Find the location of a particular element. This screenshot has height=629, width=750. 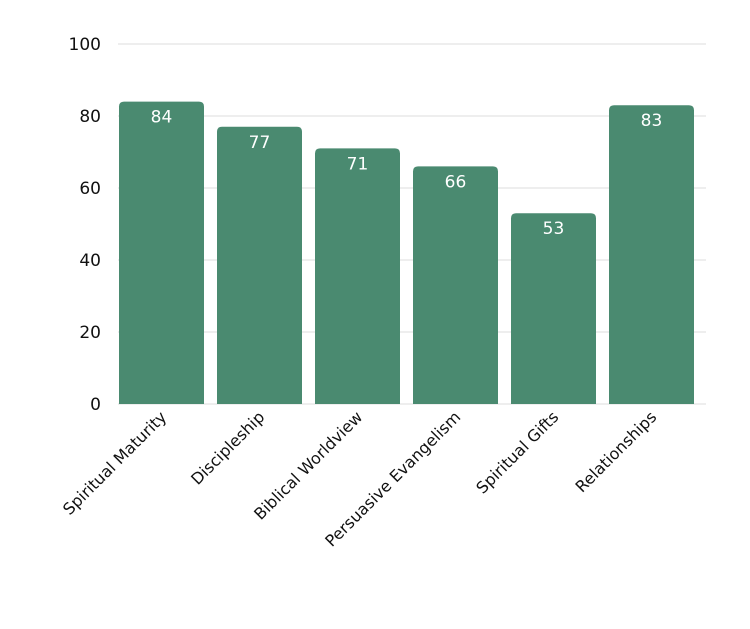

data-label: 83 is located at coordinates (652, 121).